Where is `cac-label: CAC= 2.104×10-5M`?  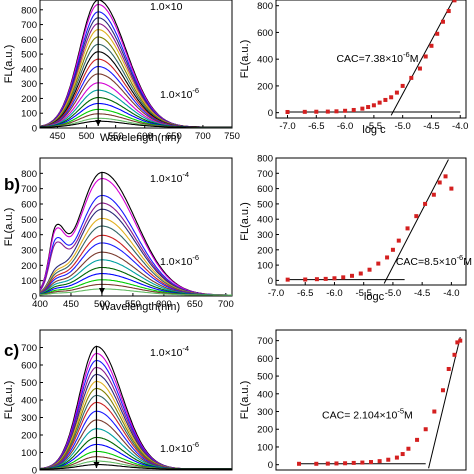
cac-label: CAC= 2.104×10-5M is located at coordinates (367, 414).